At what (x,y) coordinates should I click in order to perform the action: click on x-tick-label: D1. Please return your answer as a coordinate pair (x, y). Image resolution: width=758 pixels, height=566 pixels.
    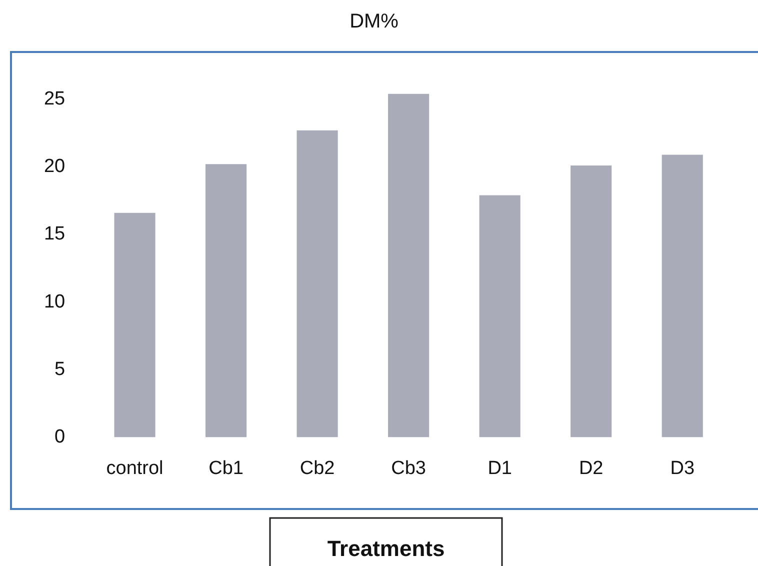
    Looking at the image, I should click on (500, 468).